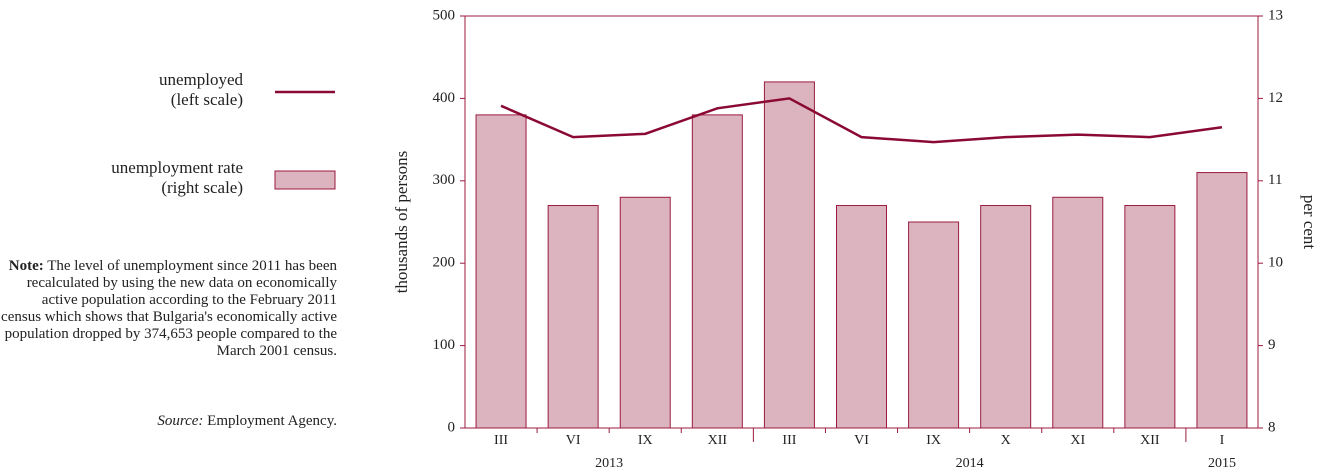  What do you see at coordinates (861, 120) in the screenshot?
I see `line` at bounding box center [861, 120].